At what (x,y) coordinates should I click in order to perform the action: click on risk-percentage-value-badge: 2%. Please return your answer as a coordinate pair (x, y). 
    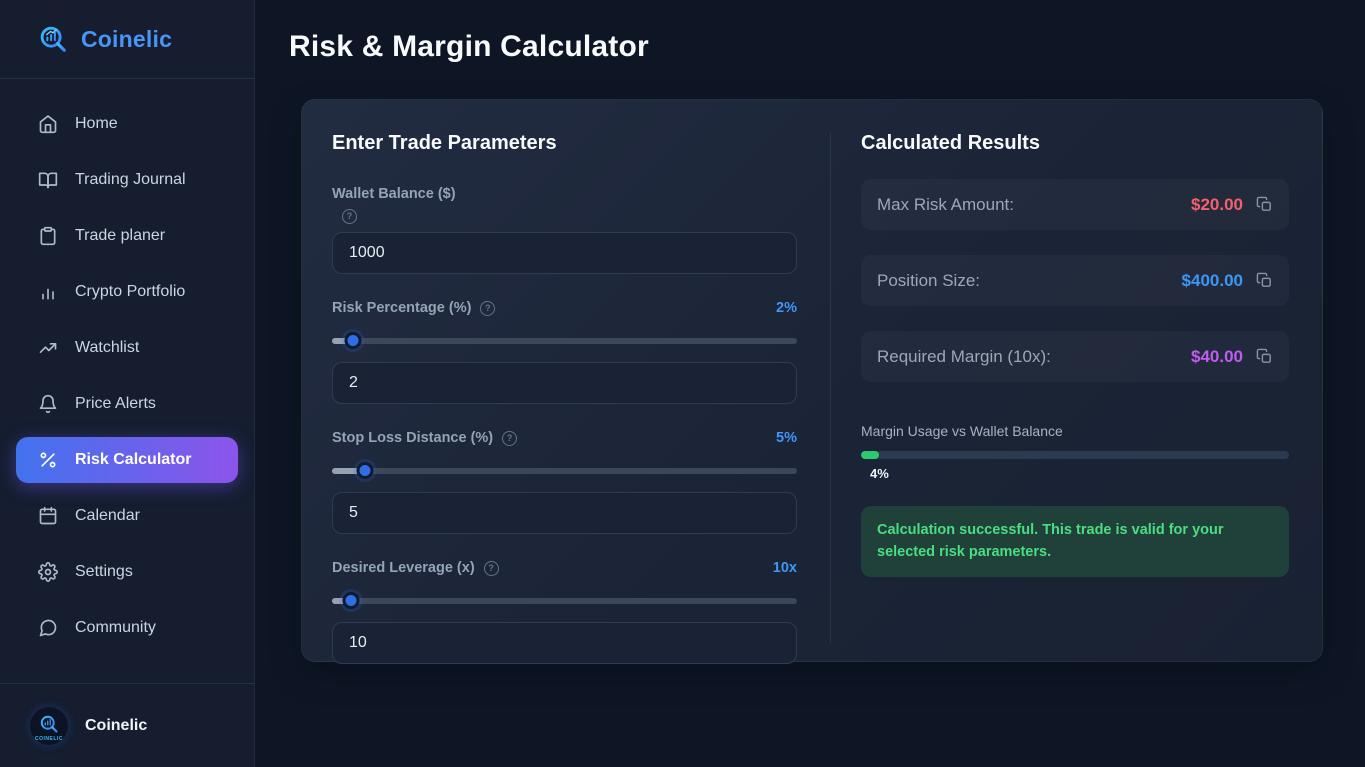
    Looking at the image, I should click on (786, 308).